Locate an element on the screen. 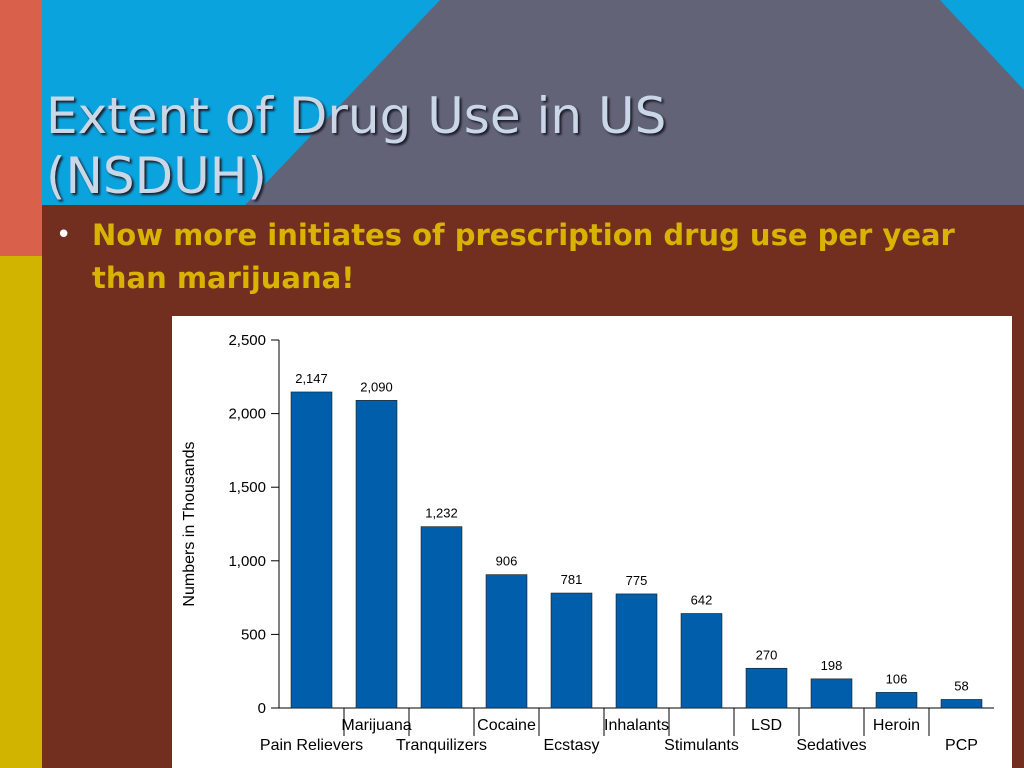 This screenshot has height=768, width=1024. x-category-label: LSD is located at coordinates (766, 725).